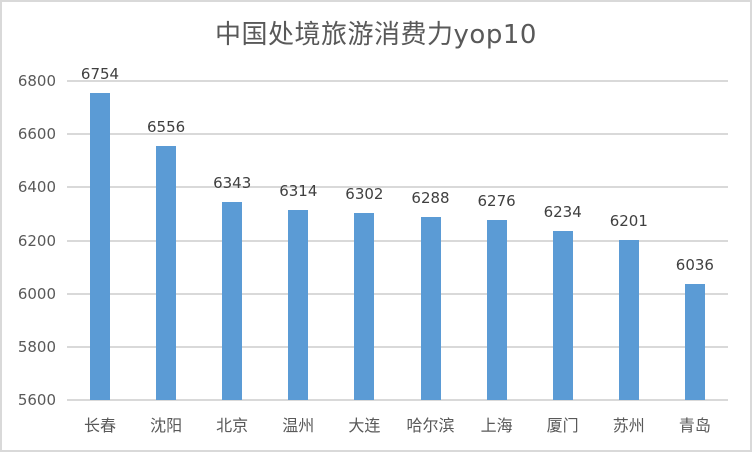 This screenshot has height=452, width=752. What do you see at coordinates (232, 183) in the screenshot?
I see `data-label: 6343` at bounding box center [232, 183].